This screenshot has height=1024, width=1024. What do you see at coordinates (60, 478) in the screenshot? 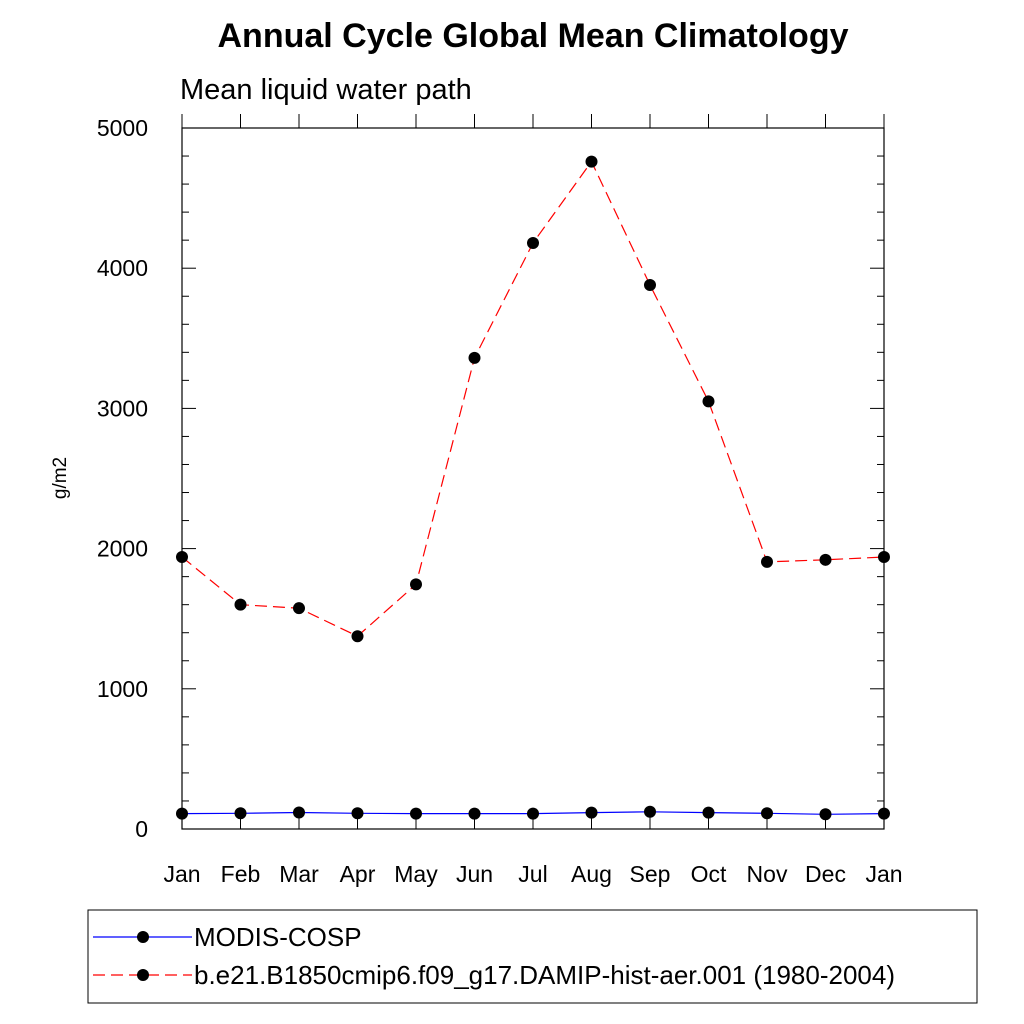
I see `y-axis-label: g/m2` at bounding box center [60, 478].